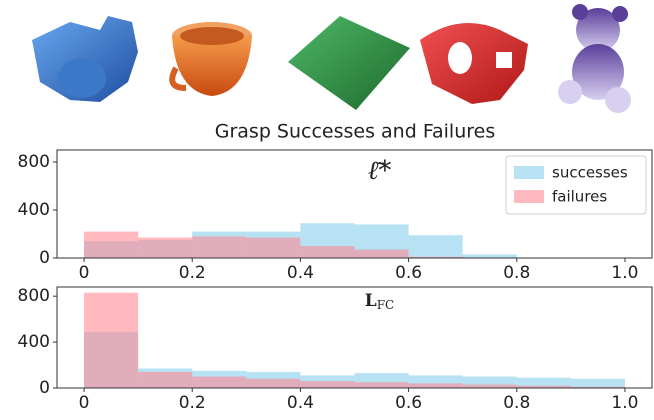  I want to click on legend-label: successes, so click(590, 173).